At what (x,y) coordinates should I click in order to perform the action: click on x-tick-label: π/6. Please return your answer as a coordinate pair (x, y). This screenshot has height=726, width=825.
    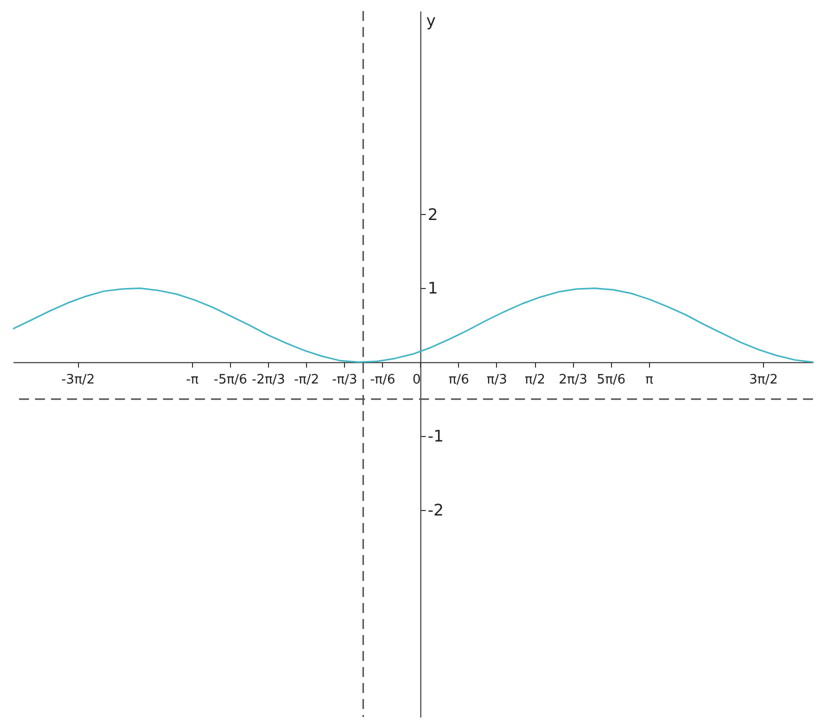
    Looking at the image, I should click on (459, 380).